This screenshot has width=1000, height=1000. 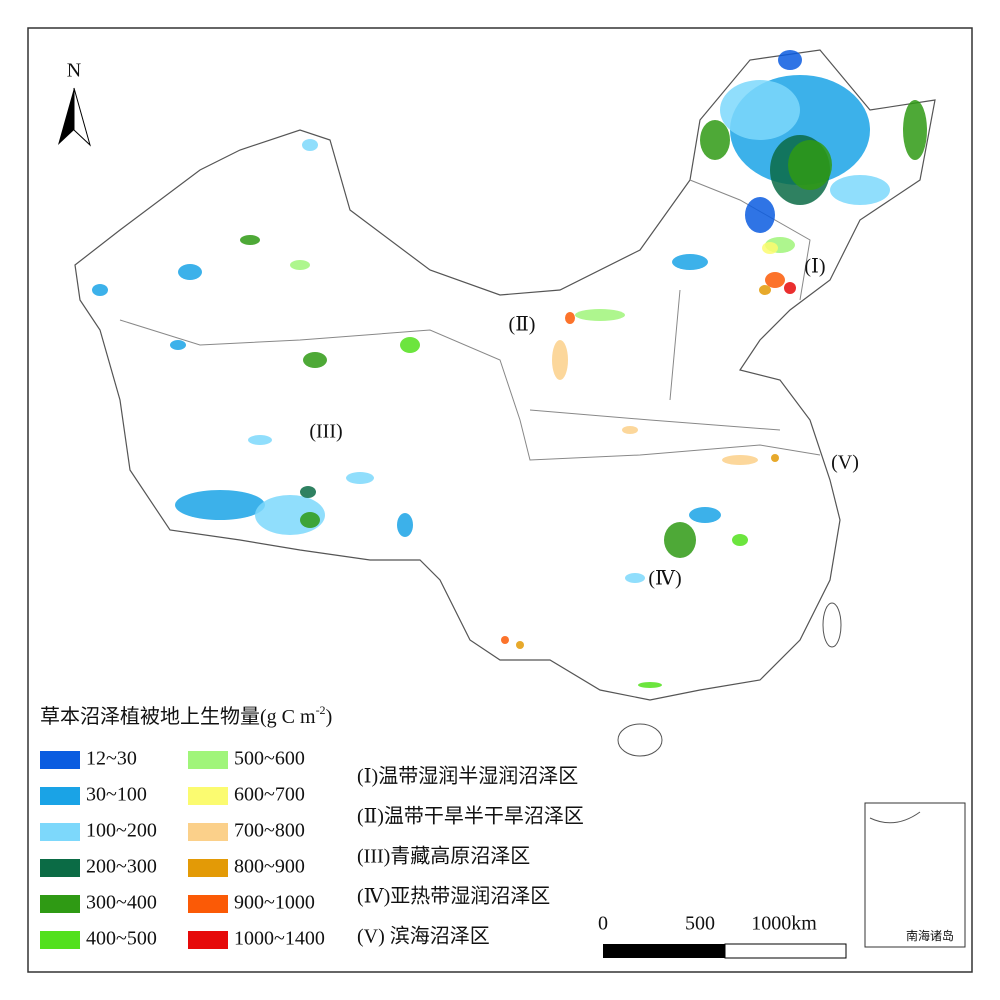 I want to click on scale-label: 0, so click(x=603, y=924).